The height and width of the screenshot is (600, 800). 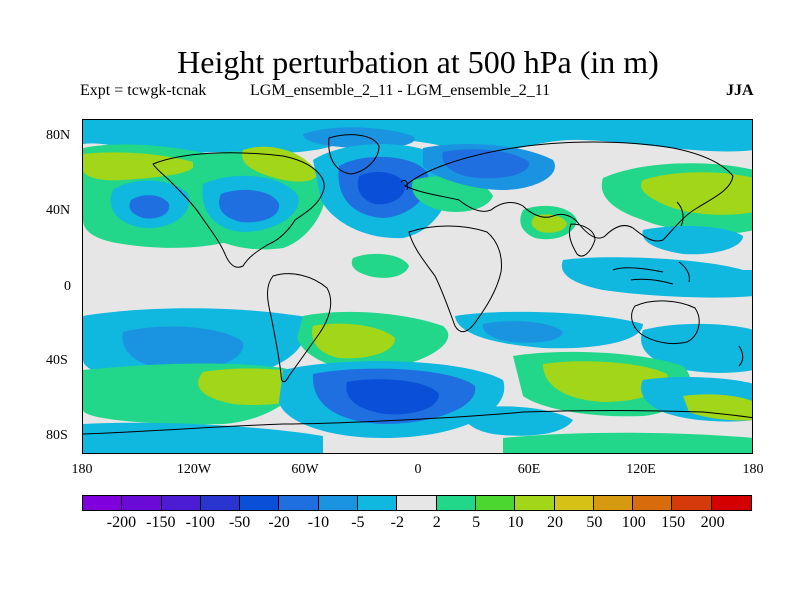 What do you see at coordinates (353, 341) in the screenshot?
I see `contour-fill-satlantic-lime` at bounding box center [353, 341].